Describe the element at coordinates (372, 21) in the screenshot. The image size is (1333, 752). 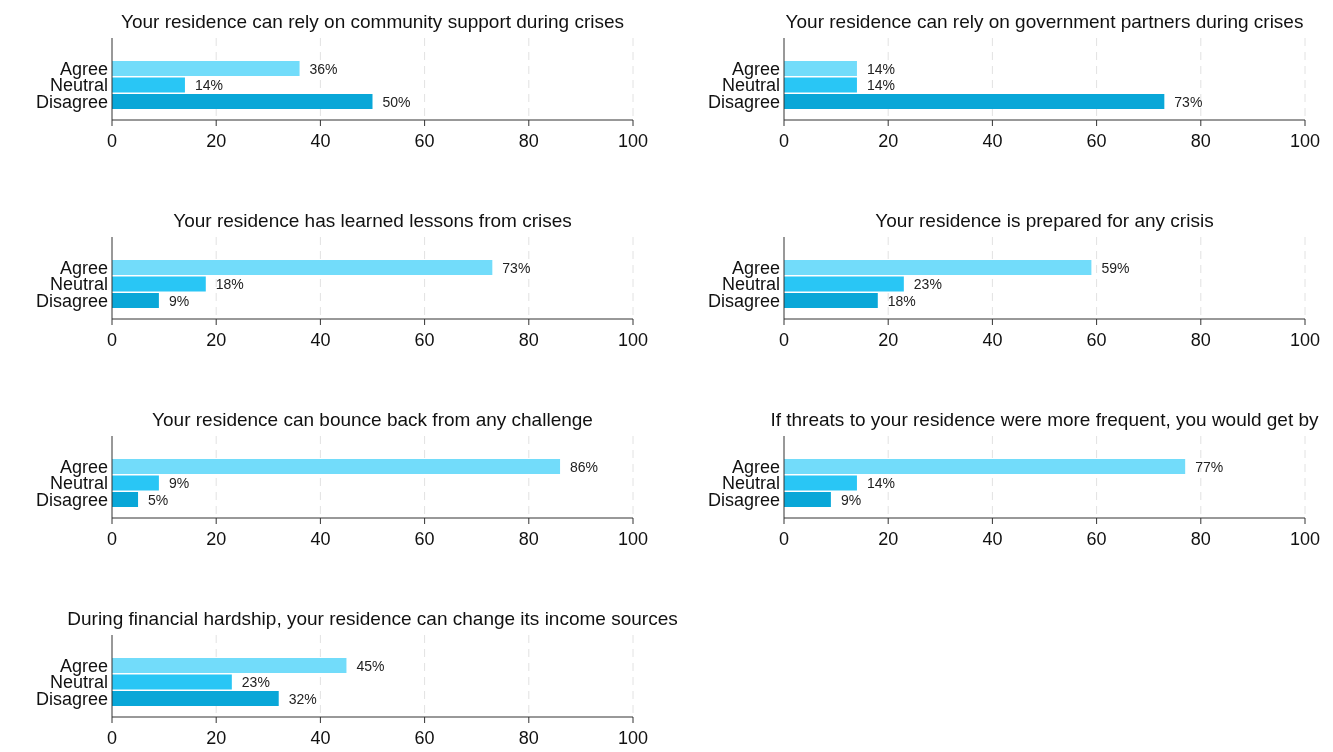
I see `chart-title: Your residence can rely on community support during crises` at that location.